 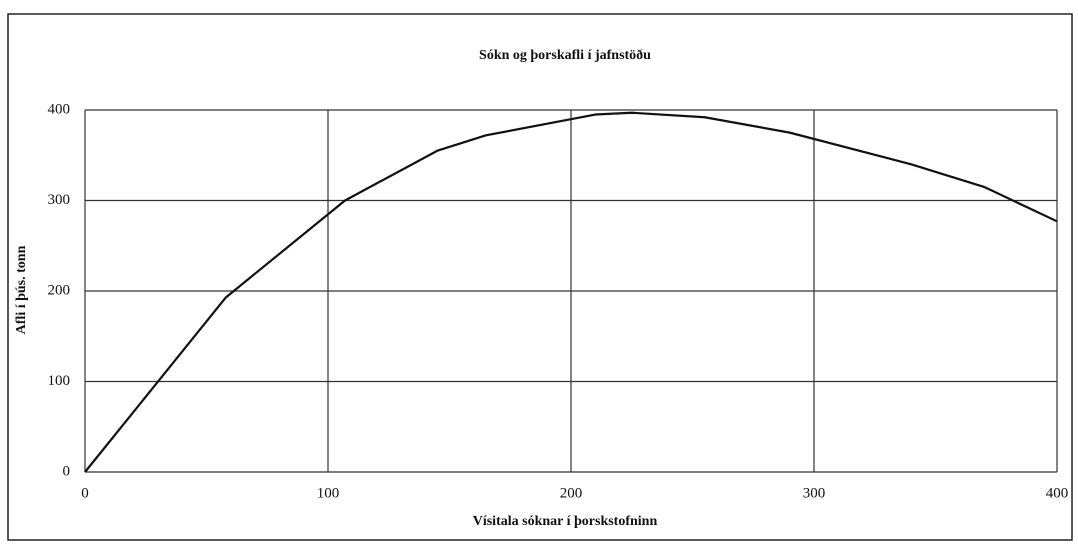 I want to click on y-tick-label: 100, so click(x=59, y=381).